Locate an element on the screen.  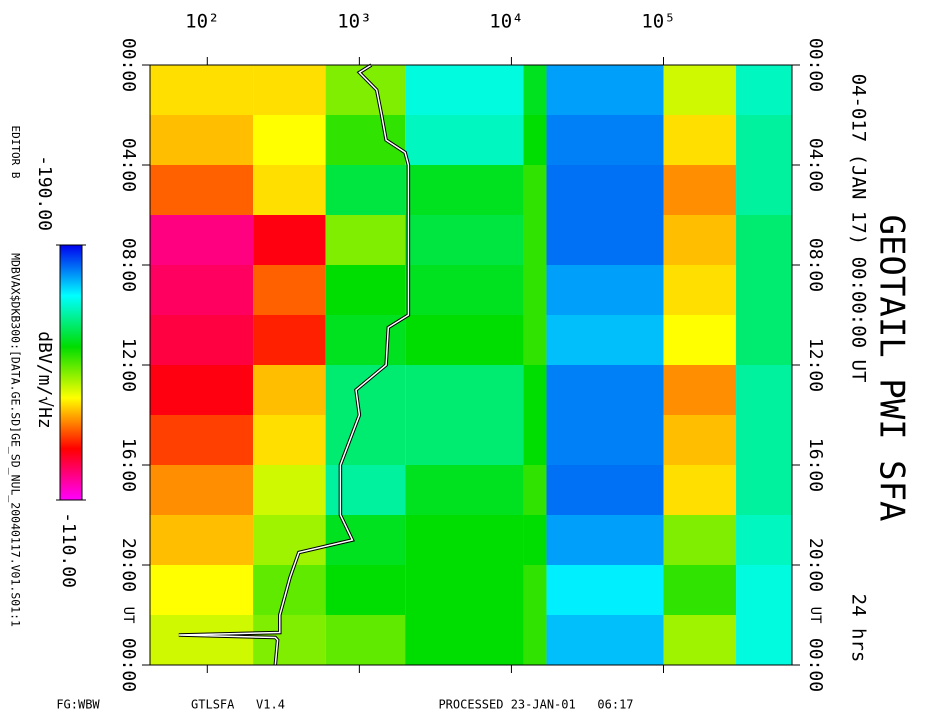
fg-label: FG:WBW is located at coordinates (78, 705).